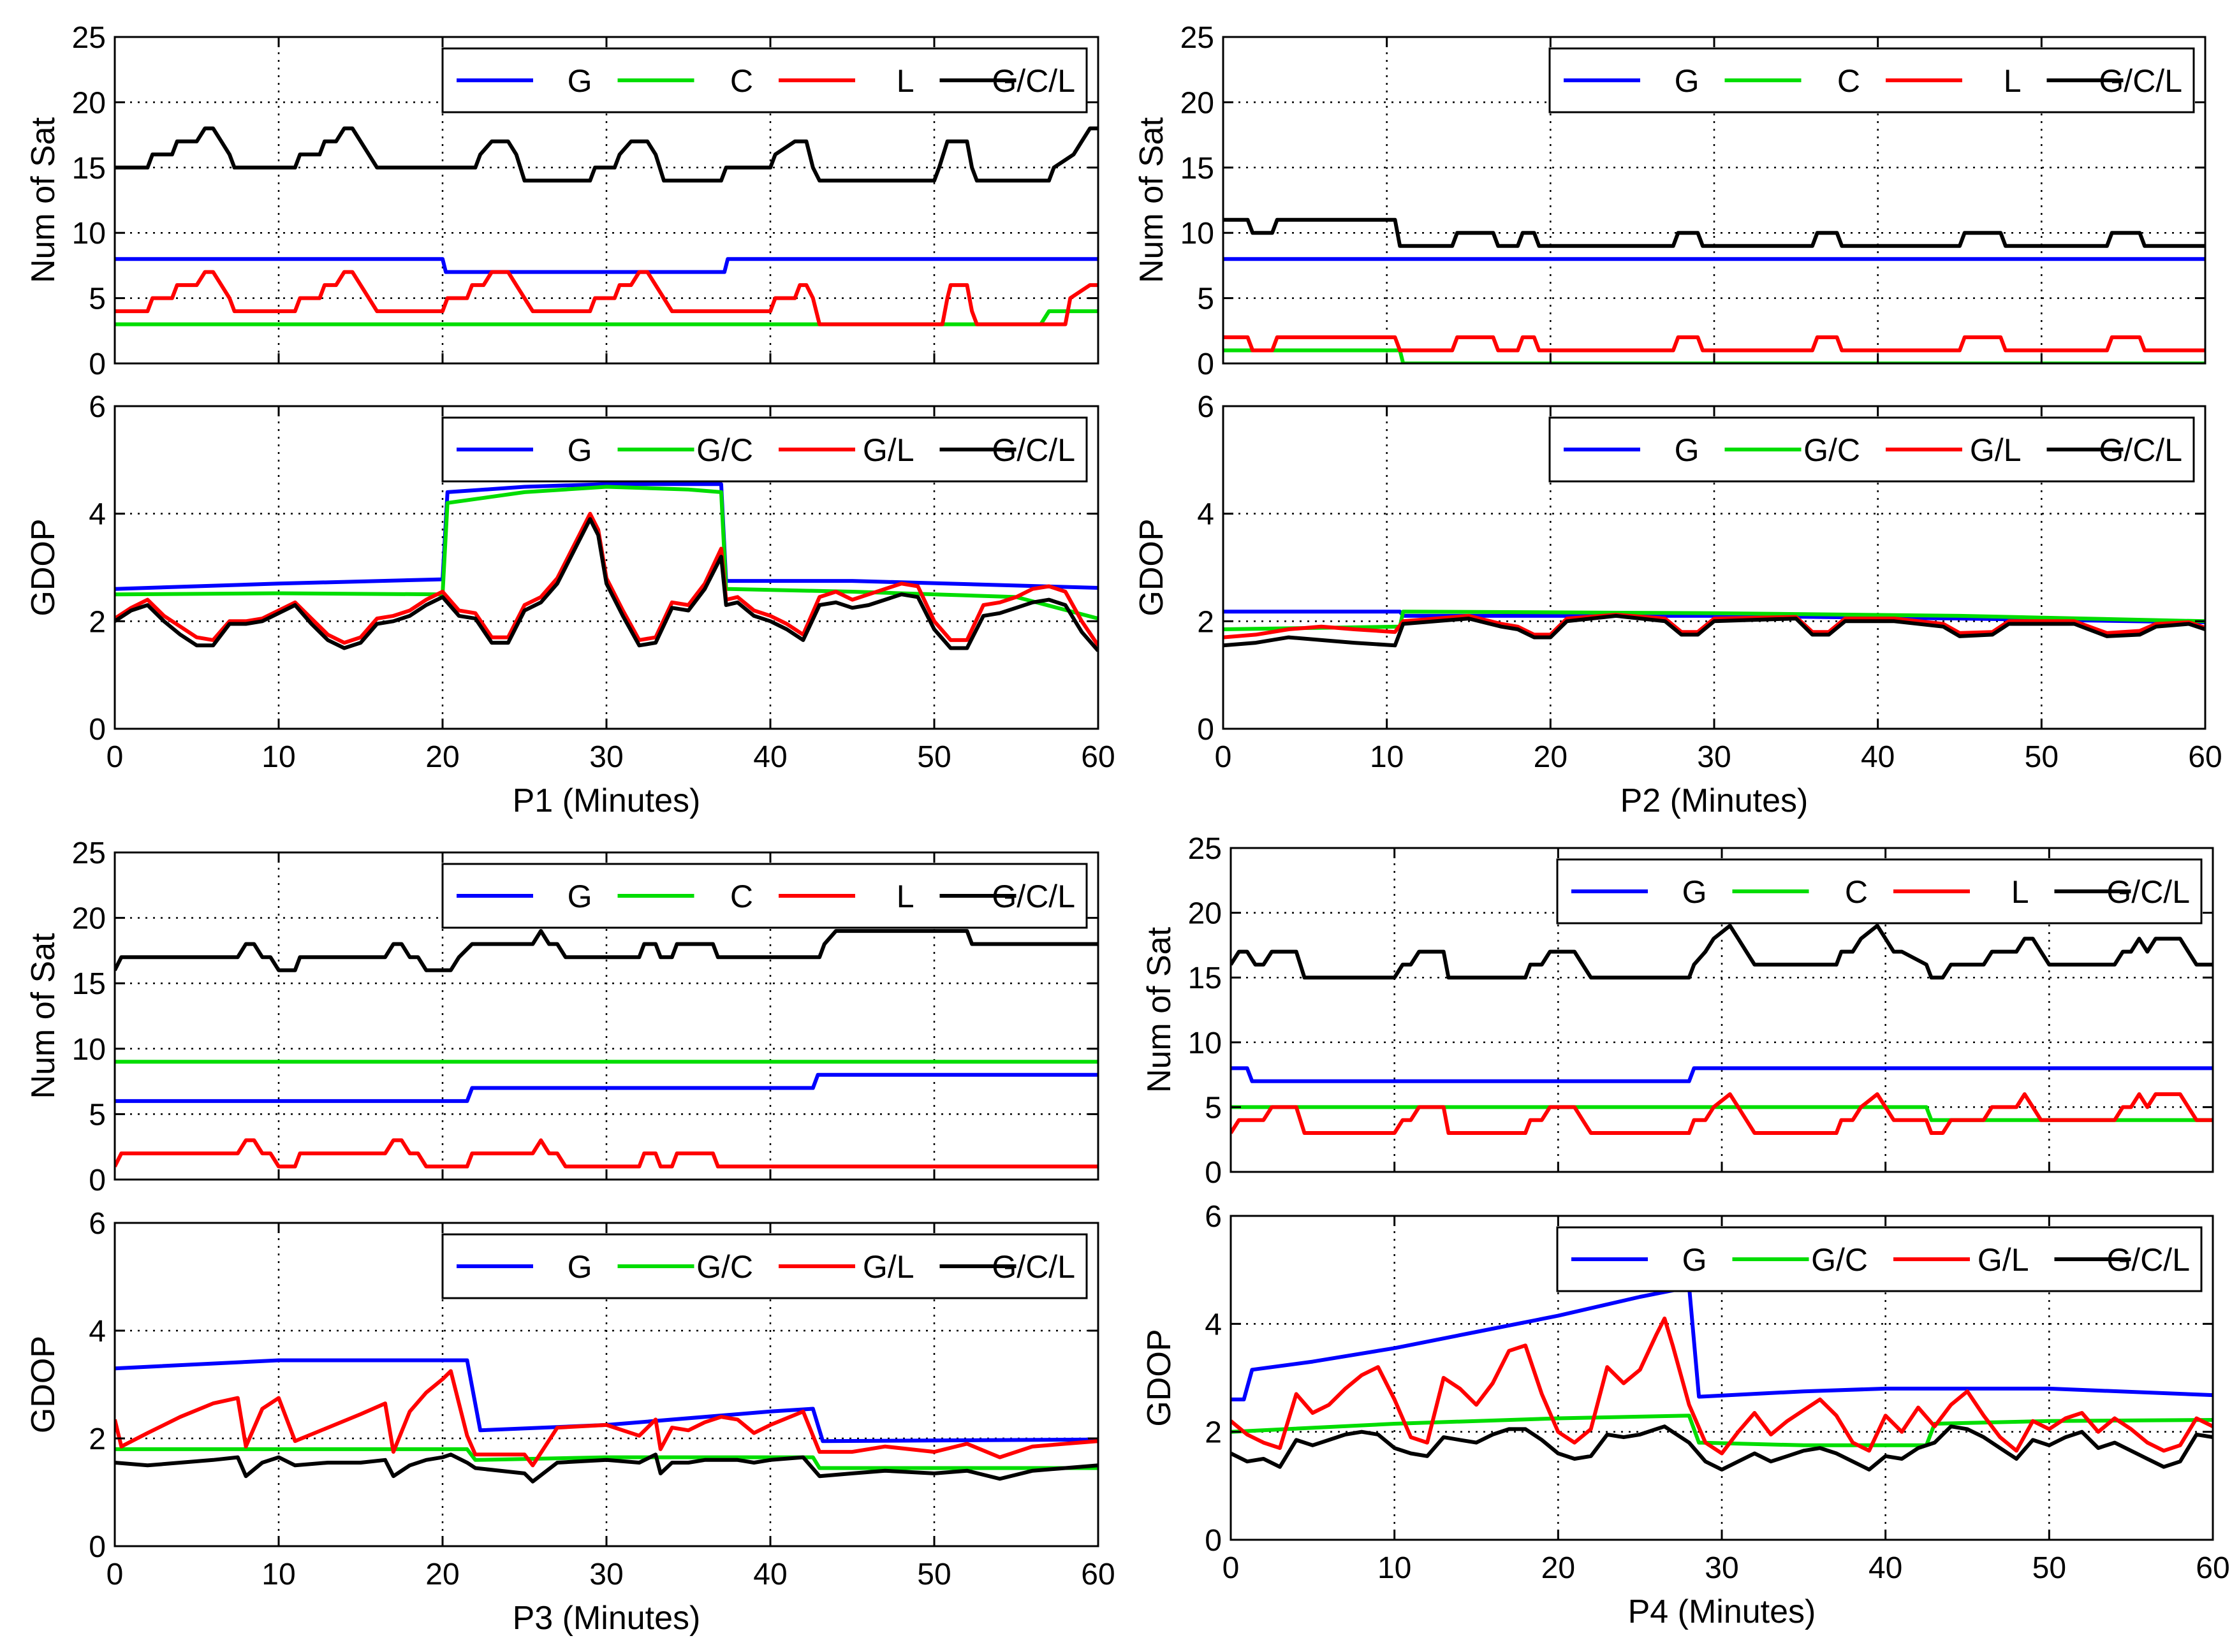 This screenshot has height=1652, width=2239. What do you see at coordinates (1677, 1011) in the screenshot?
I see `chart-p4-sat: 0 5 10 15 20 25 Num of Sat G C L G/C/L` at bounding box center [1677, 1011].